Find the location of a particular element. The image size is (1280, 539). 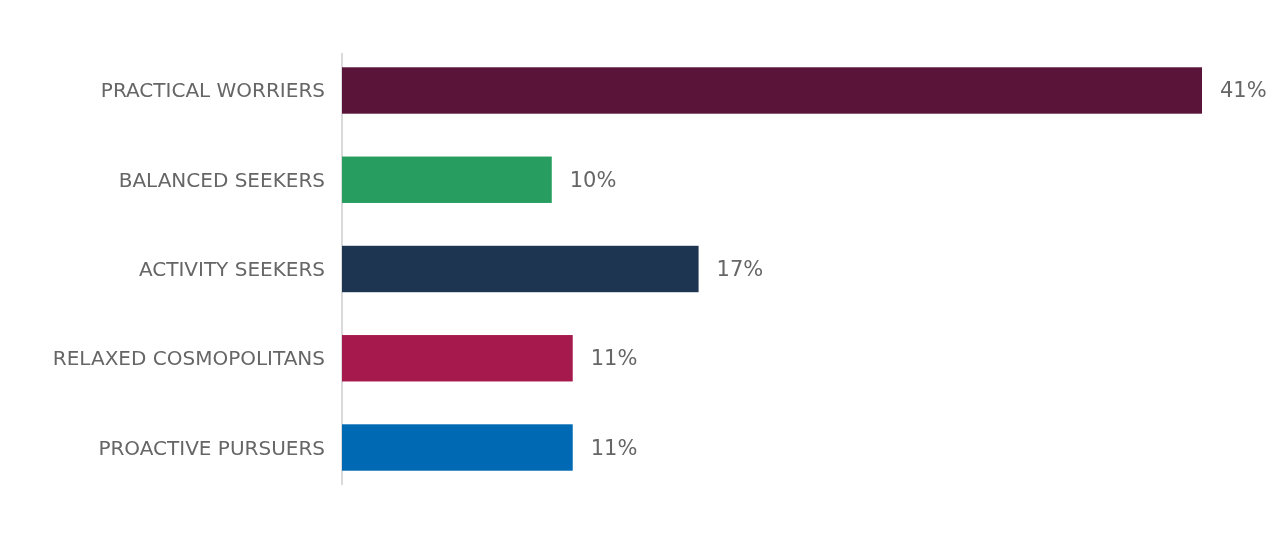

data-label: 10% is located at coordinates (593, 179).